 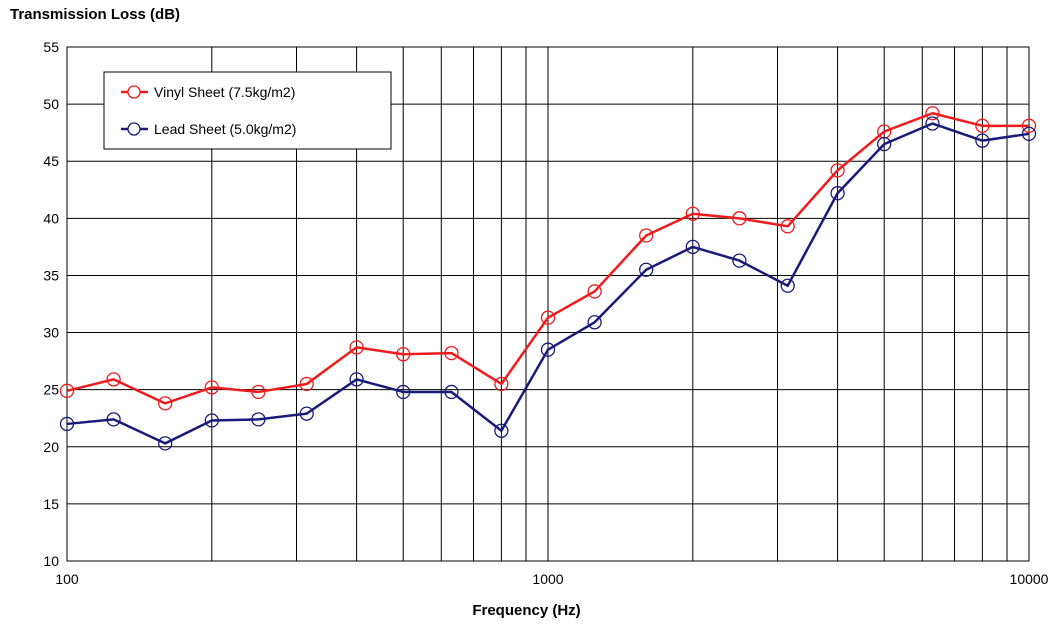 What do you see at coordinates (51, 275) in the screenshot?
I see `y-tick-label: 35` at bounding box center [51, 275].